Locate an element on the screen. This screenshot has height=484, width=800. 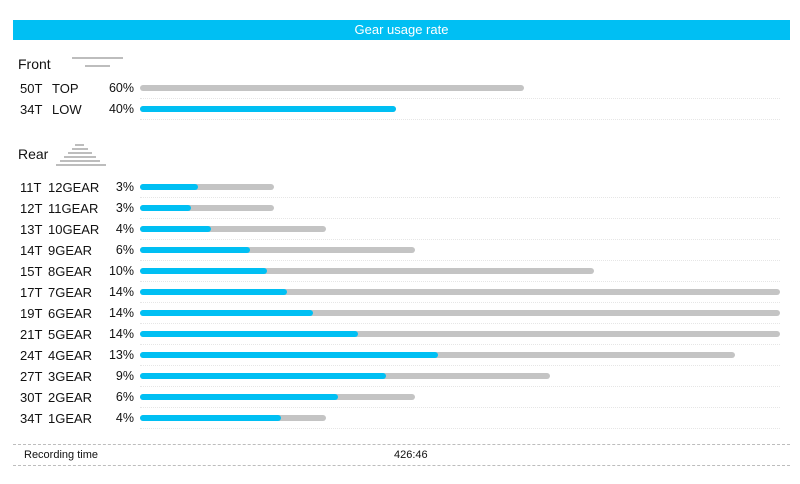
gear-label: 3GEAR is located at coordinates (70, 376).